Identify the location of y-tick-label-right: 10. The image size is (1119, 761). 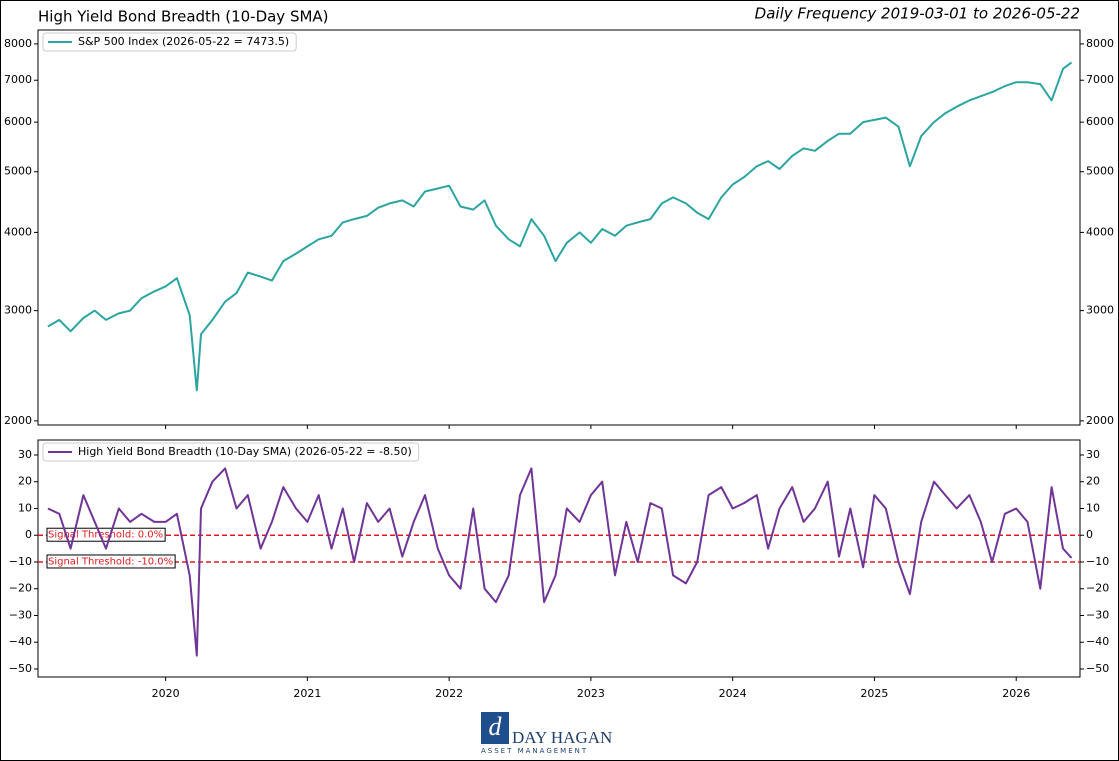
(1093, 507).